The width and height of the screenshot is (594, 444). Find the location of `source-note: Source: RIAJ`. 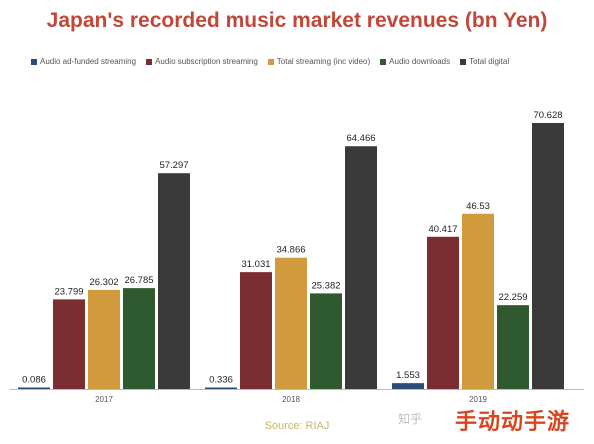

source-note: Source: RIAJ is located at coordinates (297, 426).